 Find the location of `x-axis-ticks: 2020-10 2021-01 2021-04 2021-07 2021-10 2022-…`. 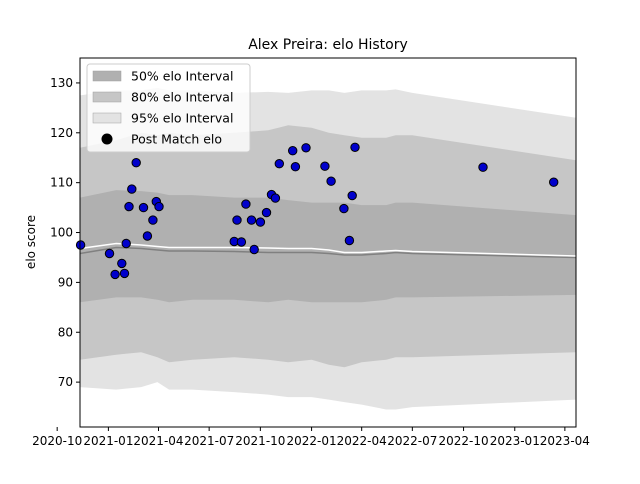

x-axis-ticks: 2020-10 2021-01 2021-04 2021-07 2021-10 2022-… is located at coordinates (311, 437).